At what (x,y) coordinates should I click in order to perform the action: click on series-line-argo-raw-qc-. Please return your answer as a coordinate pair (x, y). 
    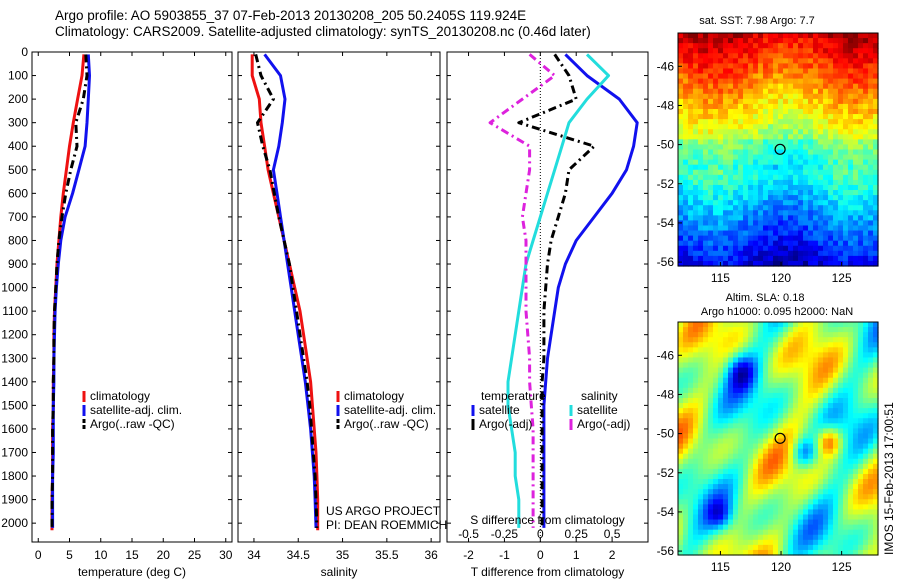
    Looking at the image, I should click on (69, 291).